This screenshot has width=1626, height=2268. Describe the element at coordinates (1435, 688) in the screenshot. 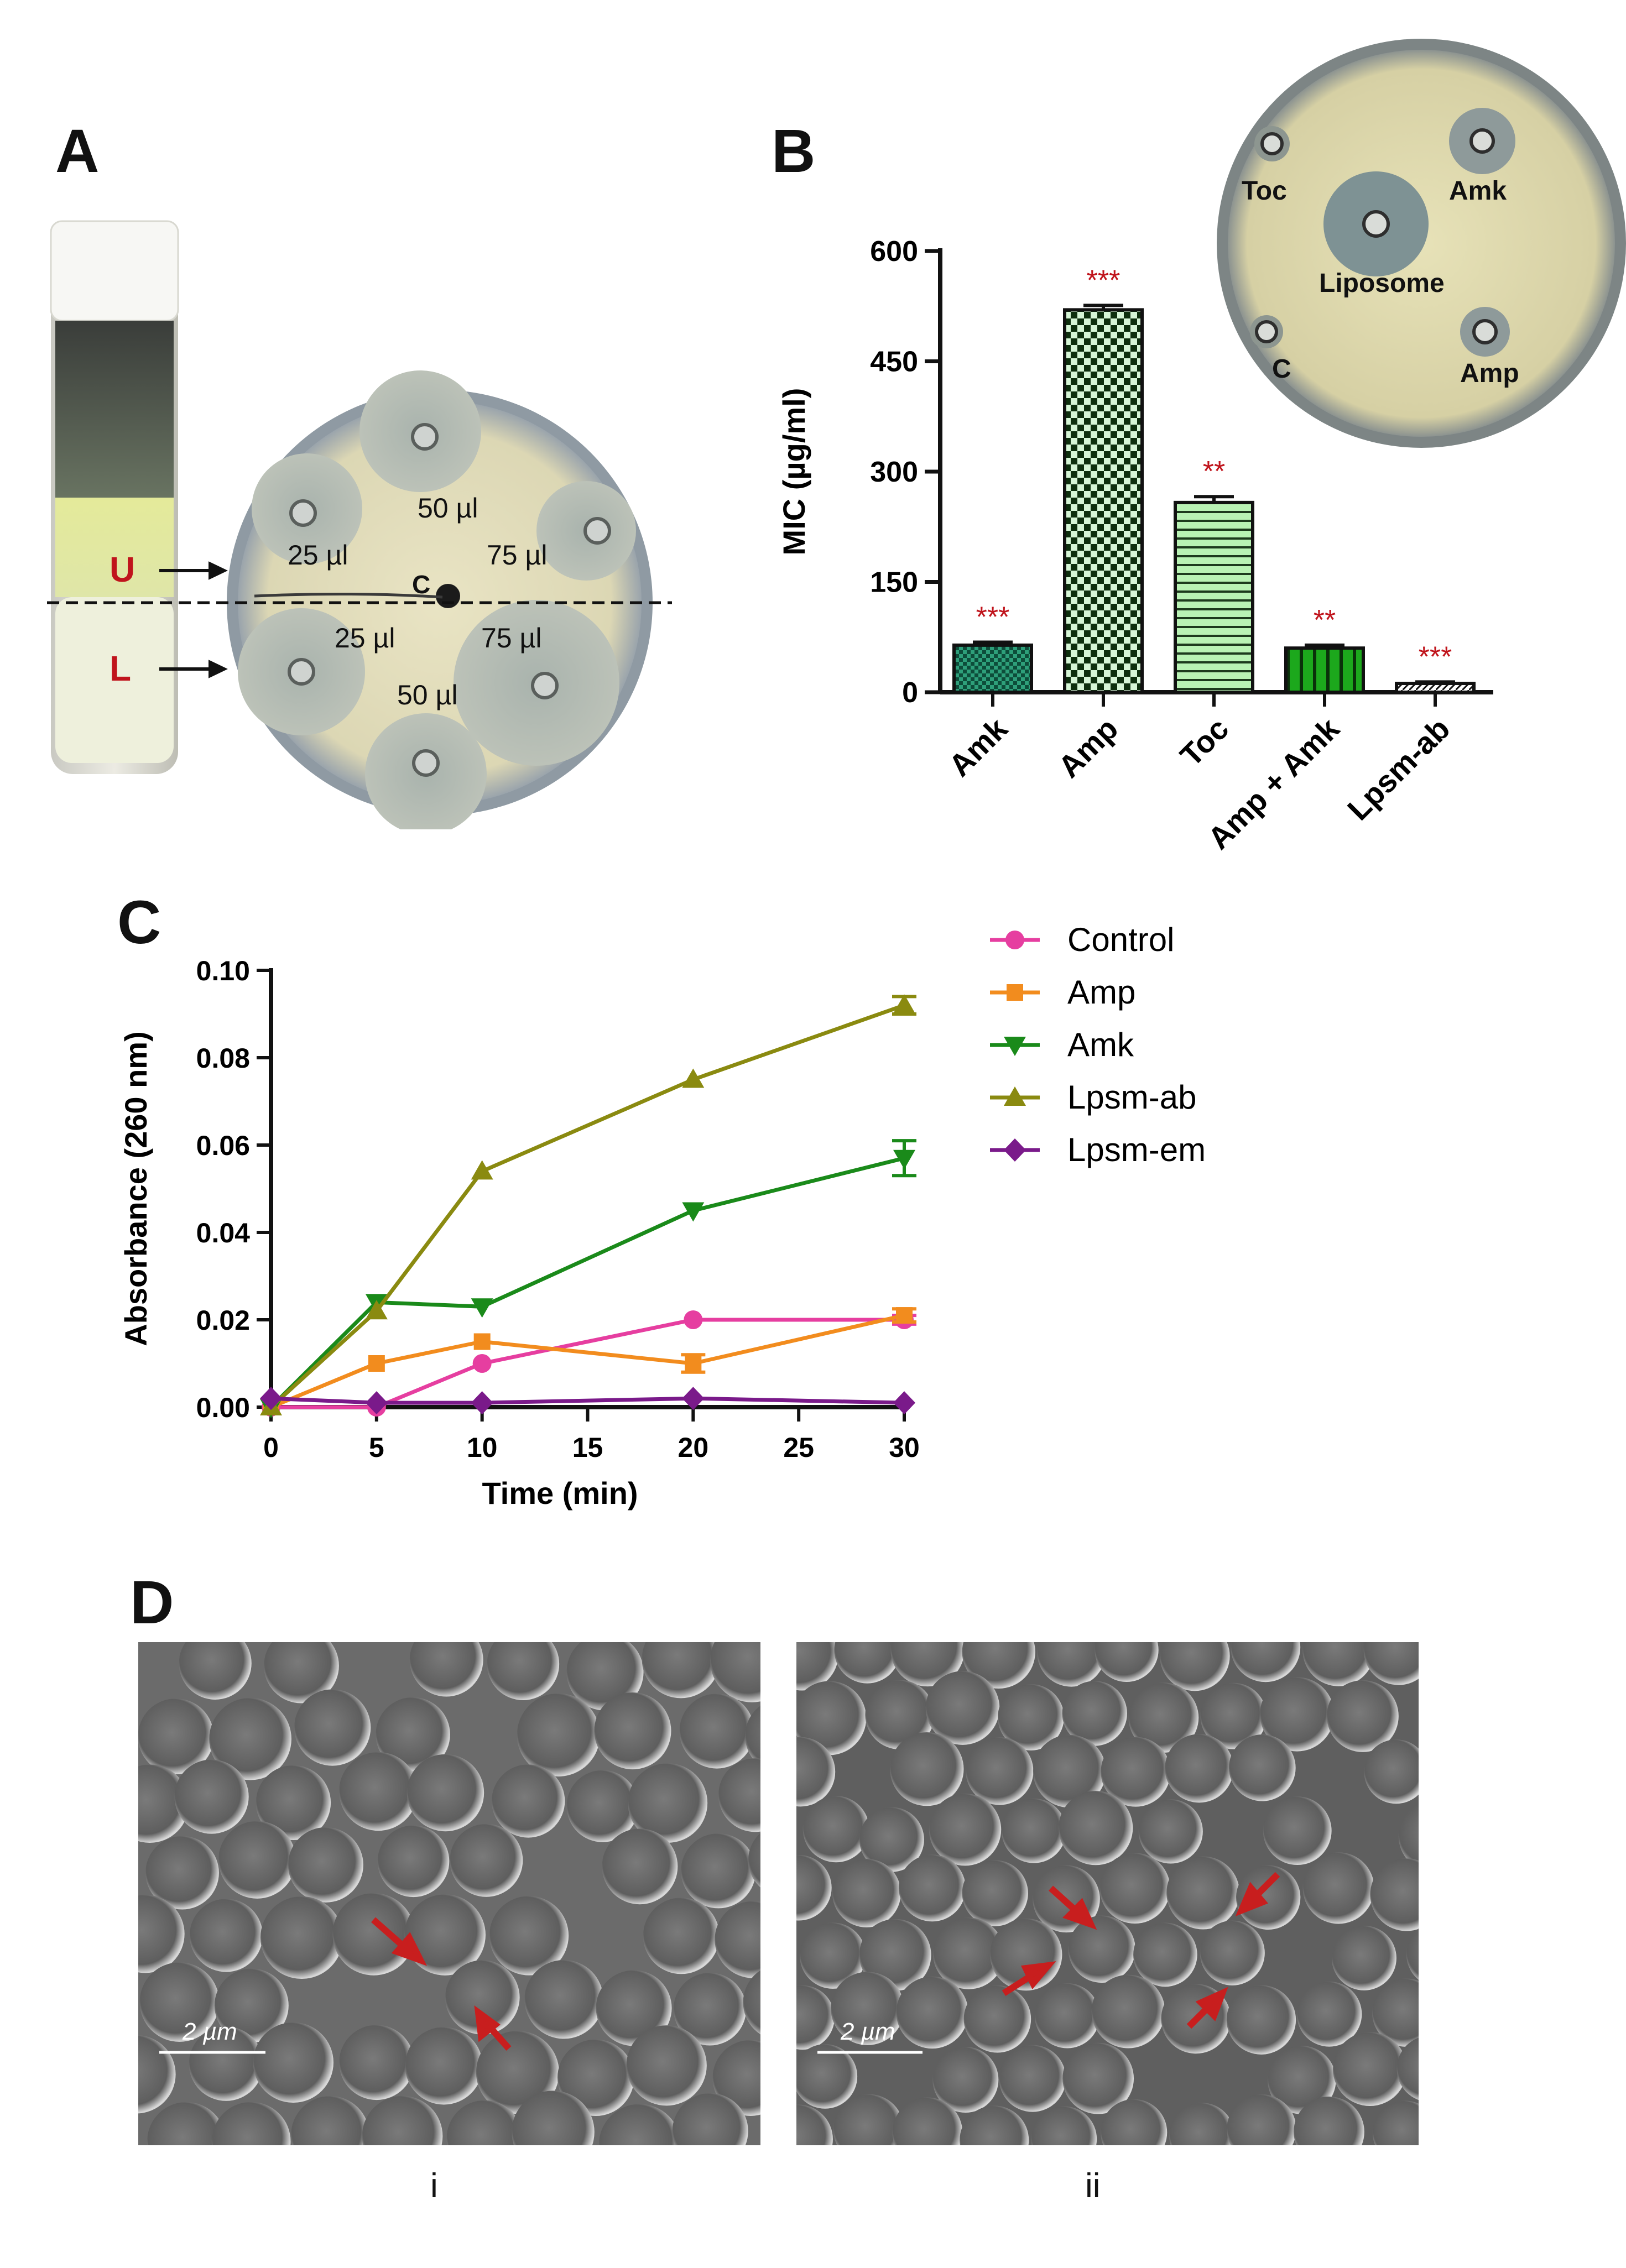

I see `bar-lpsm-ab` at that location.